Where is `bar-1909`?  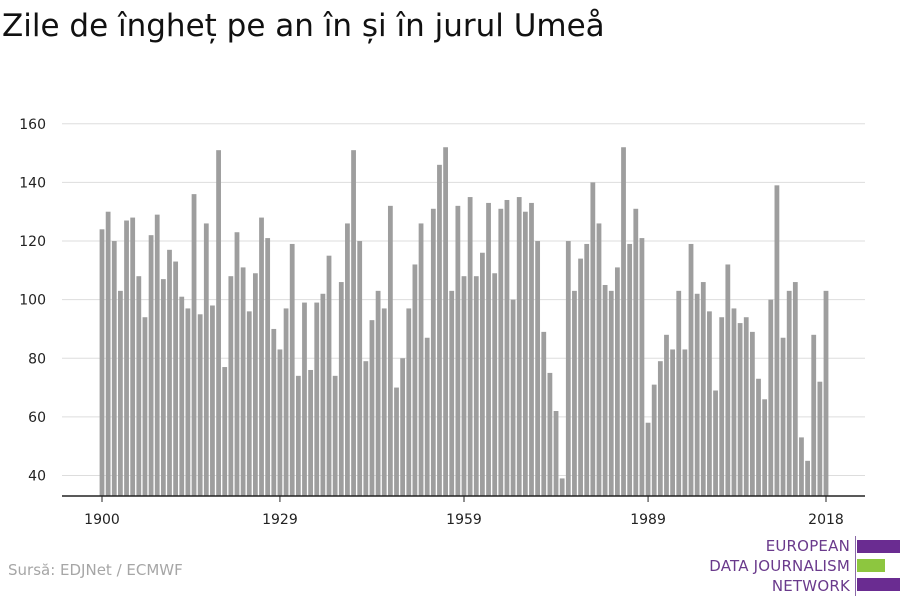
bar-1909 is located at coordinates (157, 355).